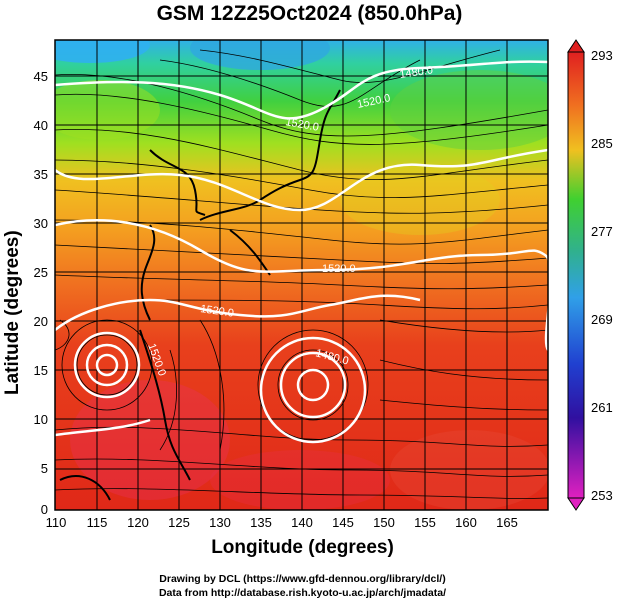  I want to click on colorbar-tick-label: 277, so click(602, 231).